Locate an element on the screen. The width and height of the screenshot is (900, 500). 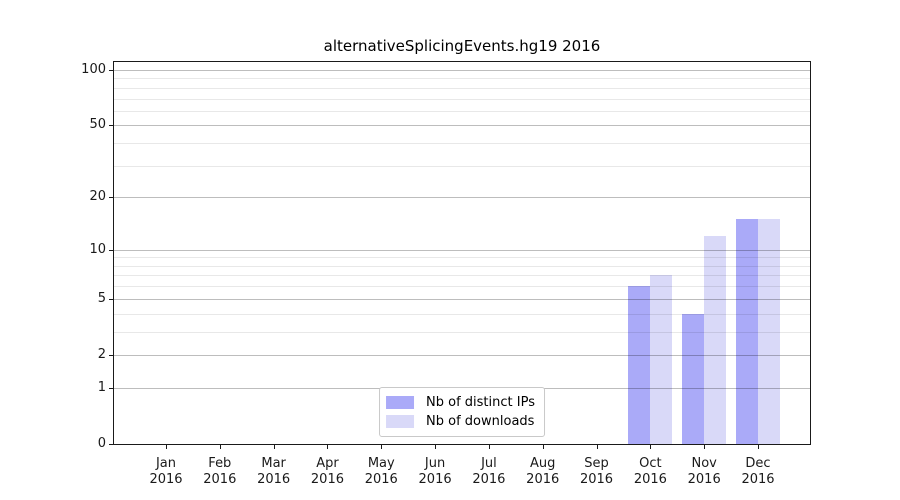
x-tick-label: Nov 2016 is located at coordinates (704, 472).